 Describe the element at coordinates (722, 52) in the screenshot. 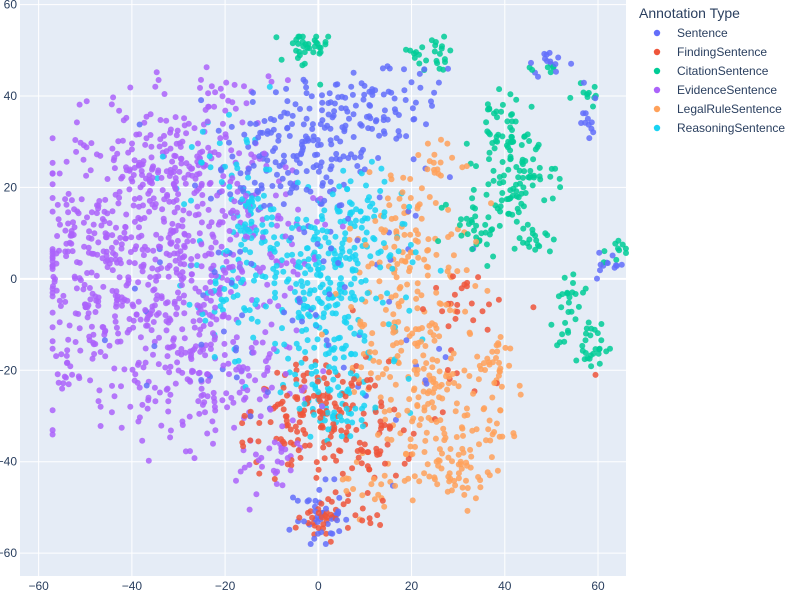

I see `legend-item-label: FindingSentence` at that location.